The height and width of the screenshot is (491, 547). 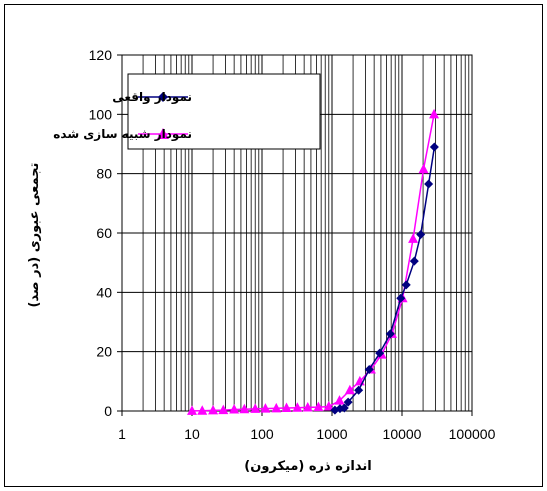 What do you see at coordinates (104, 292) in the screenshot?
I see `y-tick-label: 40` at bounding box center [104, 292].